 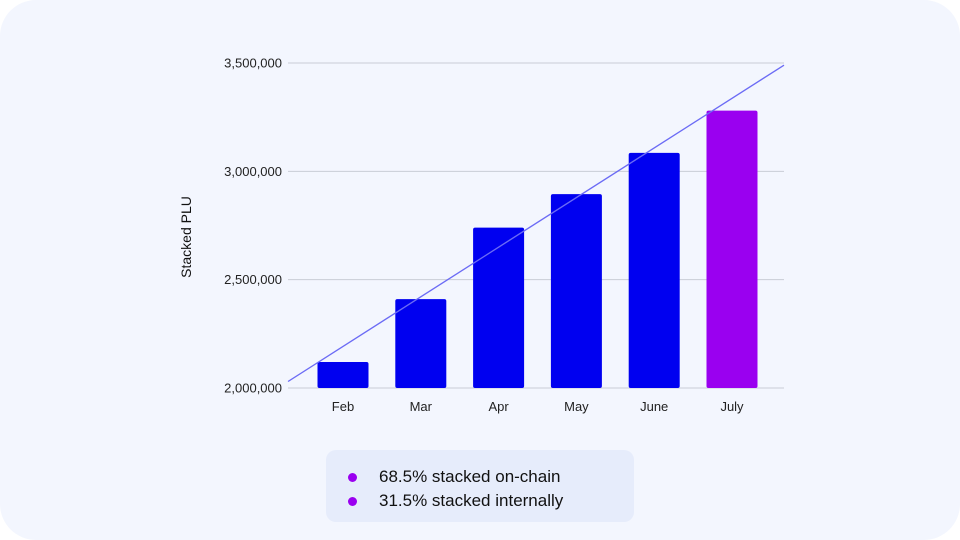 What do you see at coordinates (253, 388) in the screenshot?
I see `y-tick-label: 2,000,000` at bounding box center [253, 388].